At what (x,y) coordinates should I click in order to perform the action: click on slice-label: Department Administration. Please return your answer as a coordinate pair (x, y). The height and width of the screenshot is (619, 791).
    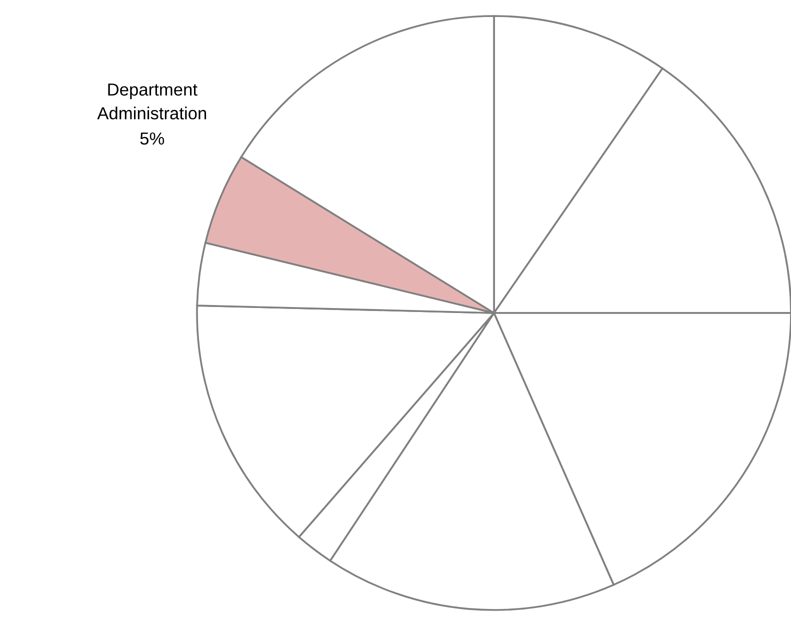
    Looking at the image, I should click on (151, 102).